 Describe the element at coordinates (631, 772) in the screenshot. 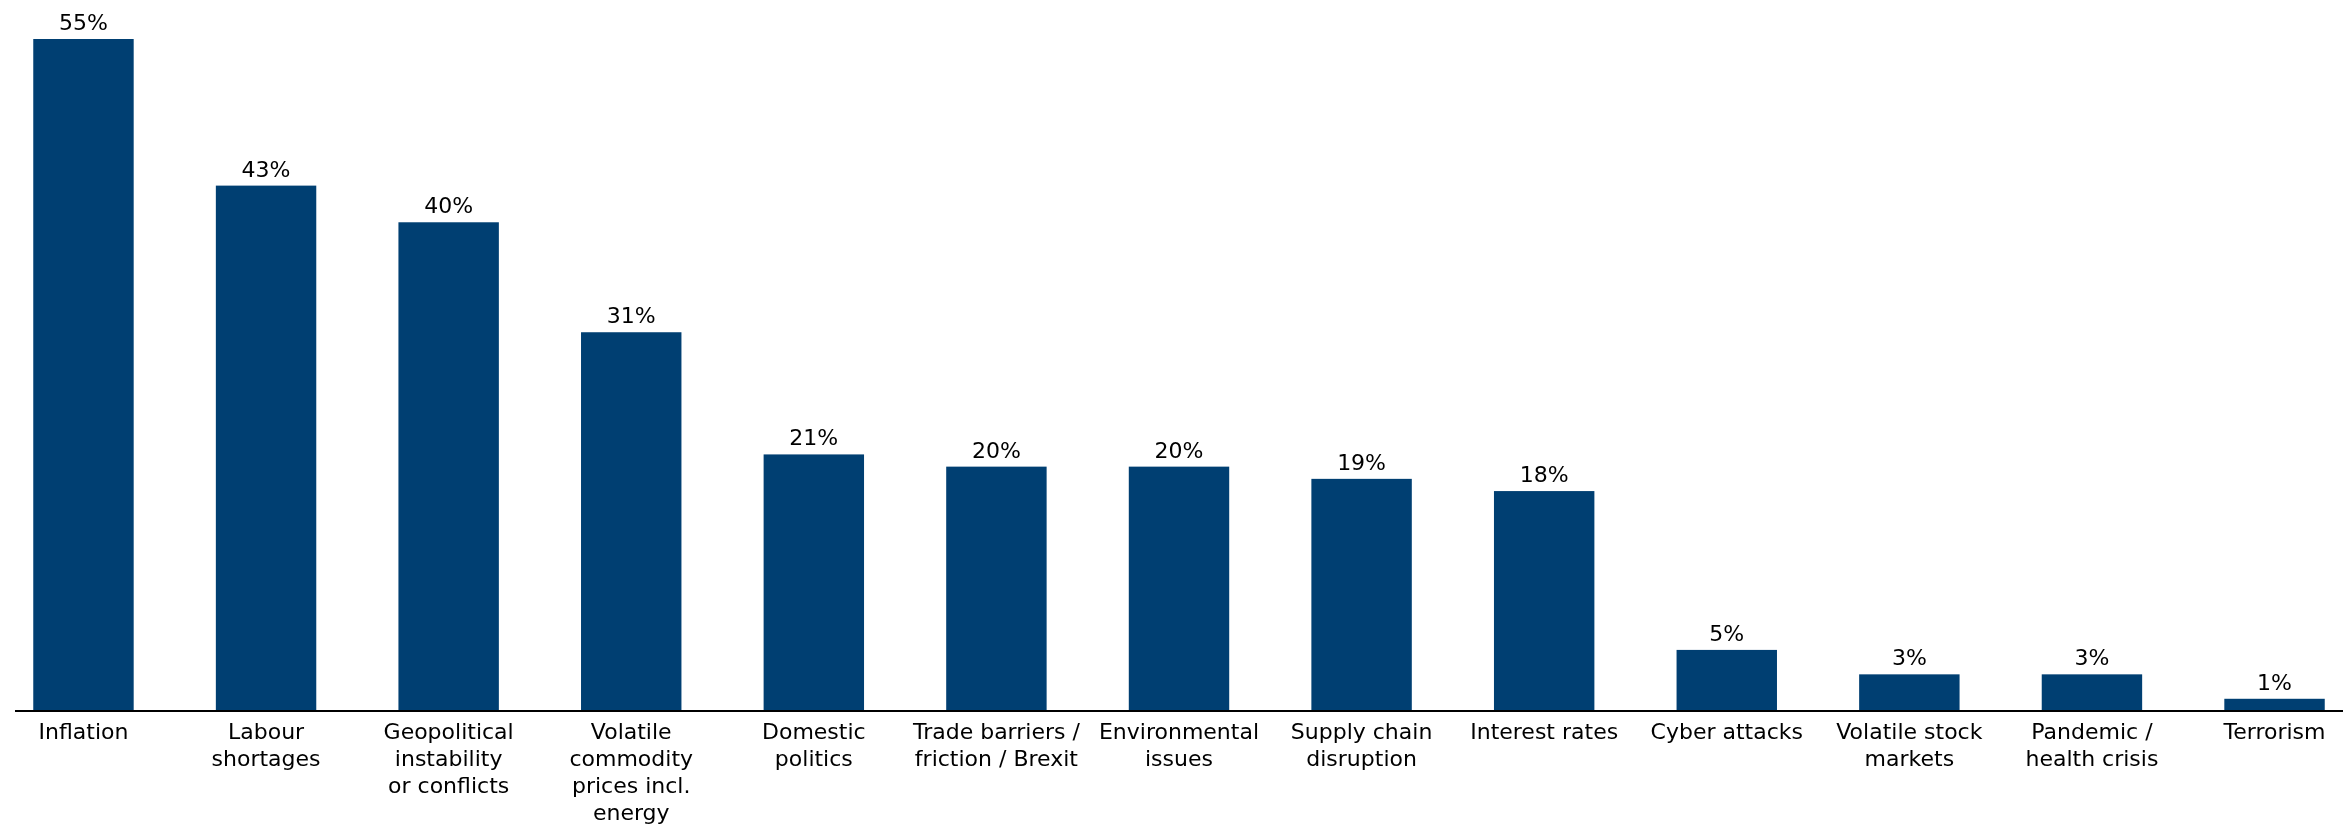

I see `x-tick-label: Volatile commodity prices incl. energy` at that location.